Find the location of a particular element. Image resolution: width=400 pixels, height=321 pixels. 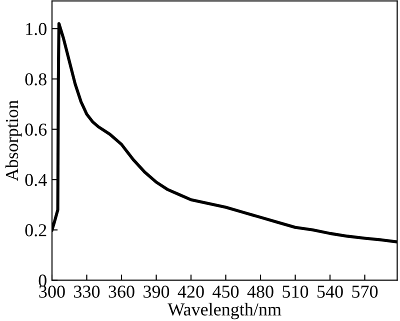

y-tick-label: 0.2 is located at coordinates (35, 230).